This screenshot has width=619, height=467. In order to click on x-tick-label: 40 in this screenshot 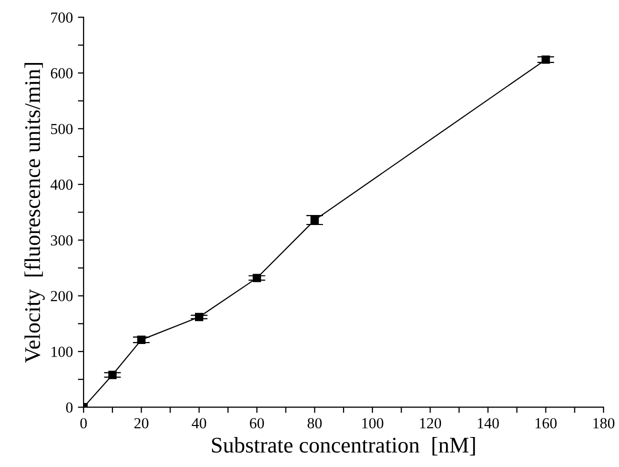, I will do `click(199, 423)`.